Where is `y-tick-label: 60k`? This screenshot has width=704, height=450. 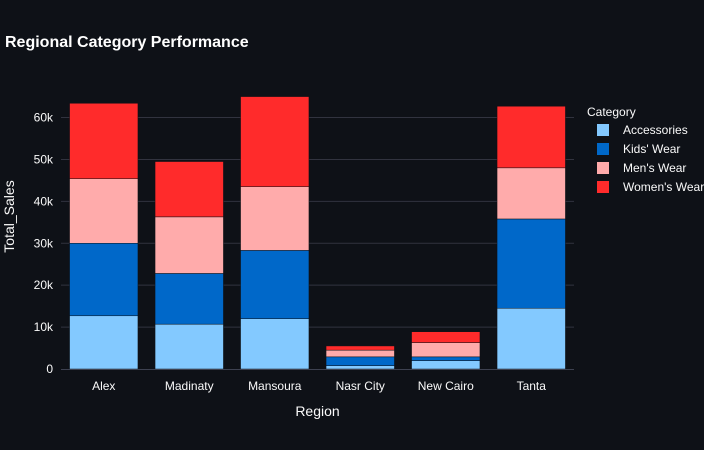
y-tick-label: 60k is located at coordinates (44, 118).